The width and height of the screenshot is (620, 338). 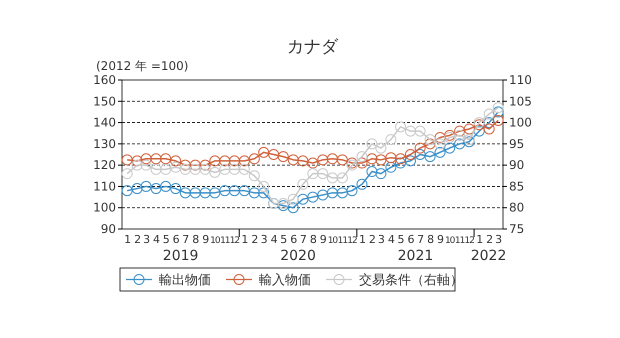 I want to click on y2-tick-label: 75, so click(x=516, y=229).